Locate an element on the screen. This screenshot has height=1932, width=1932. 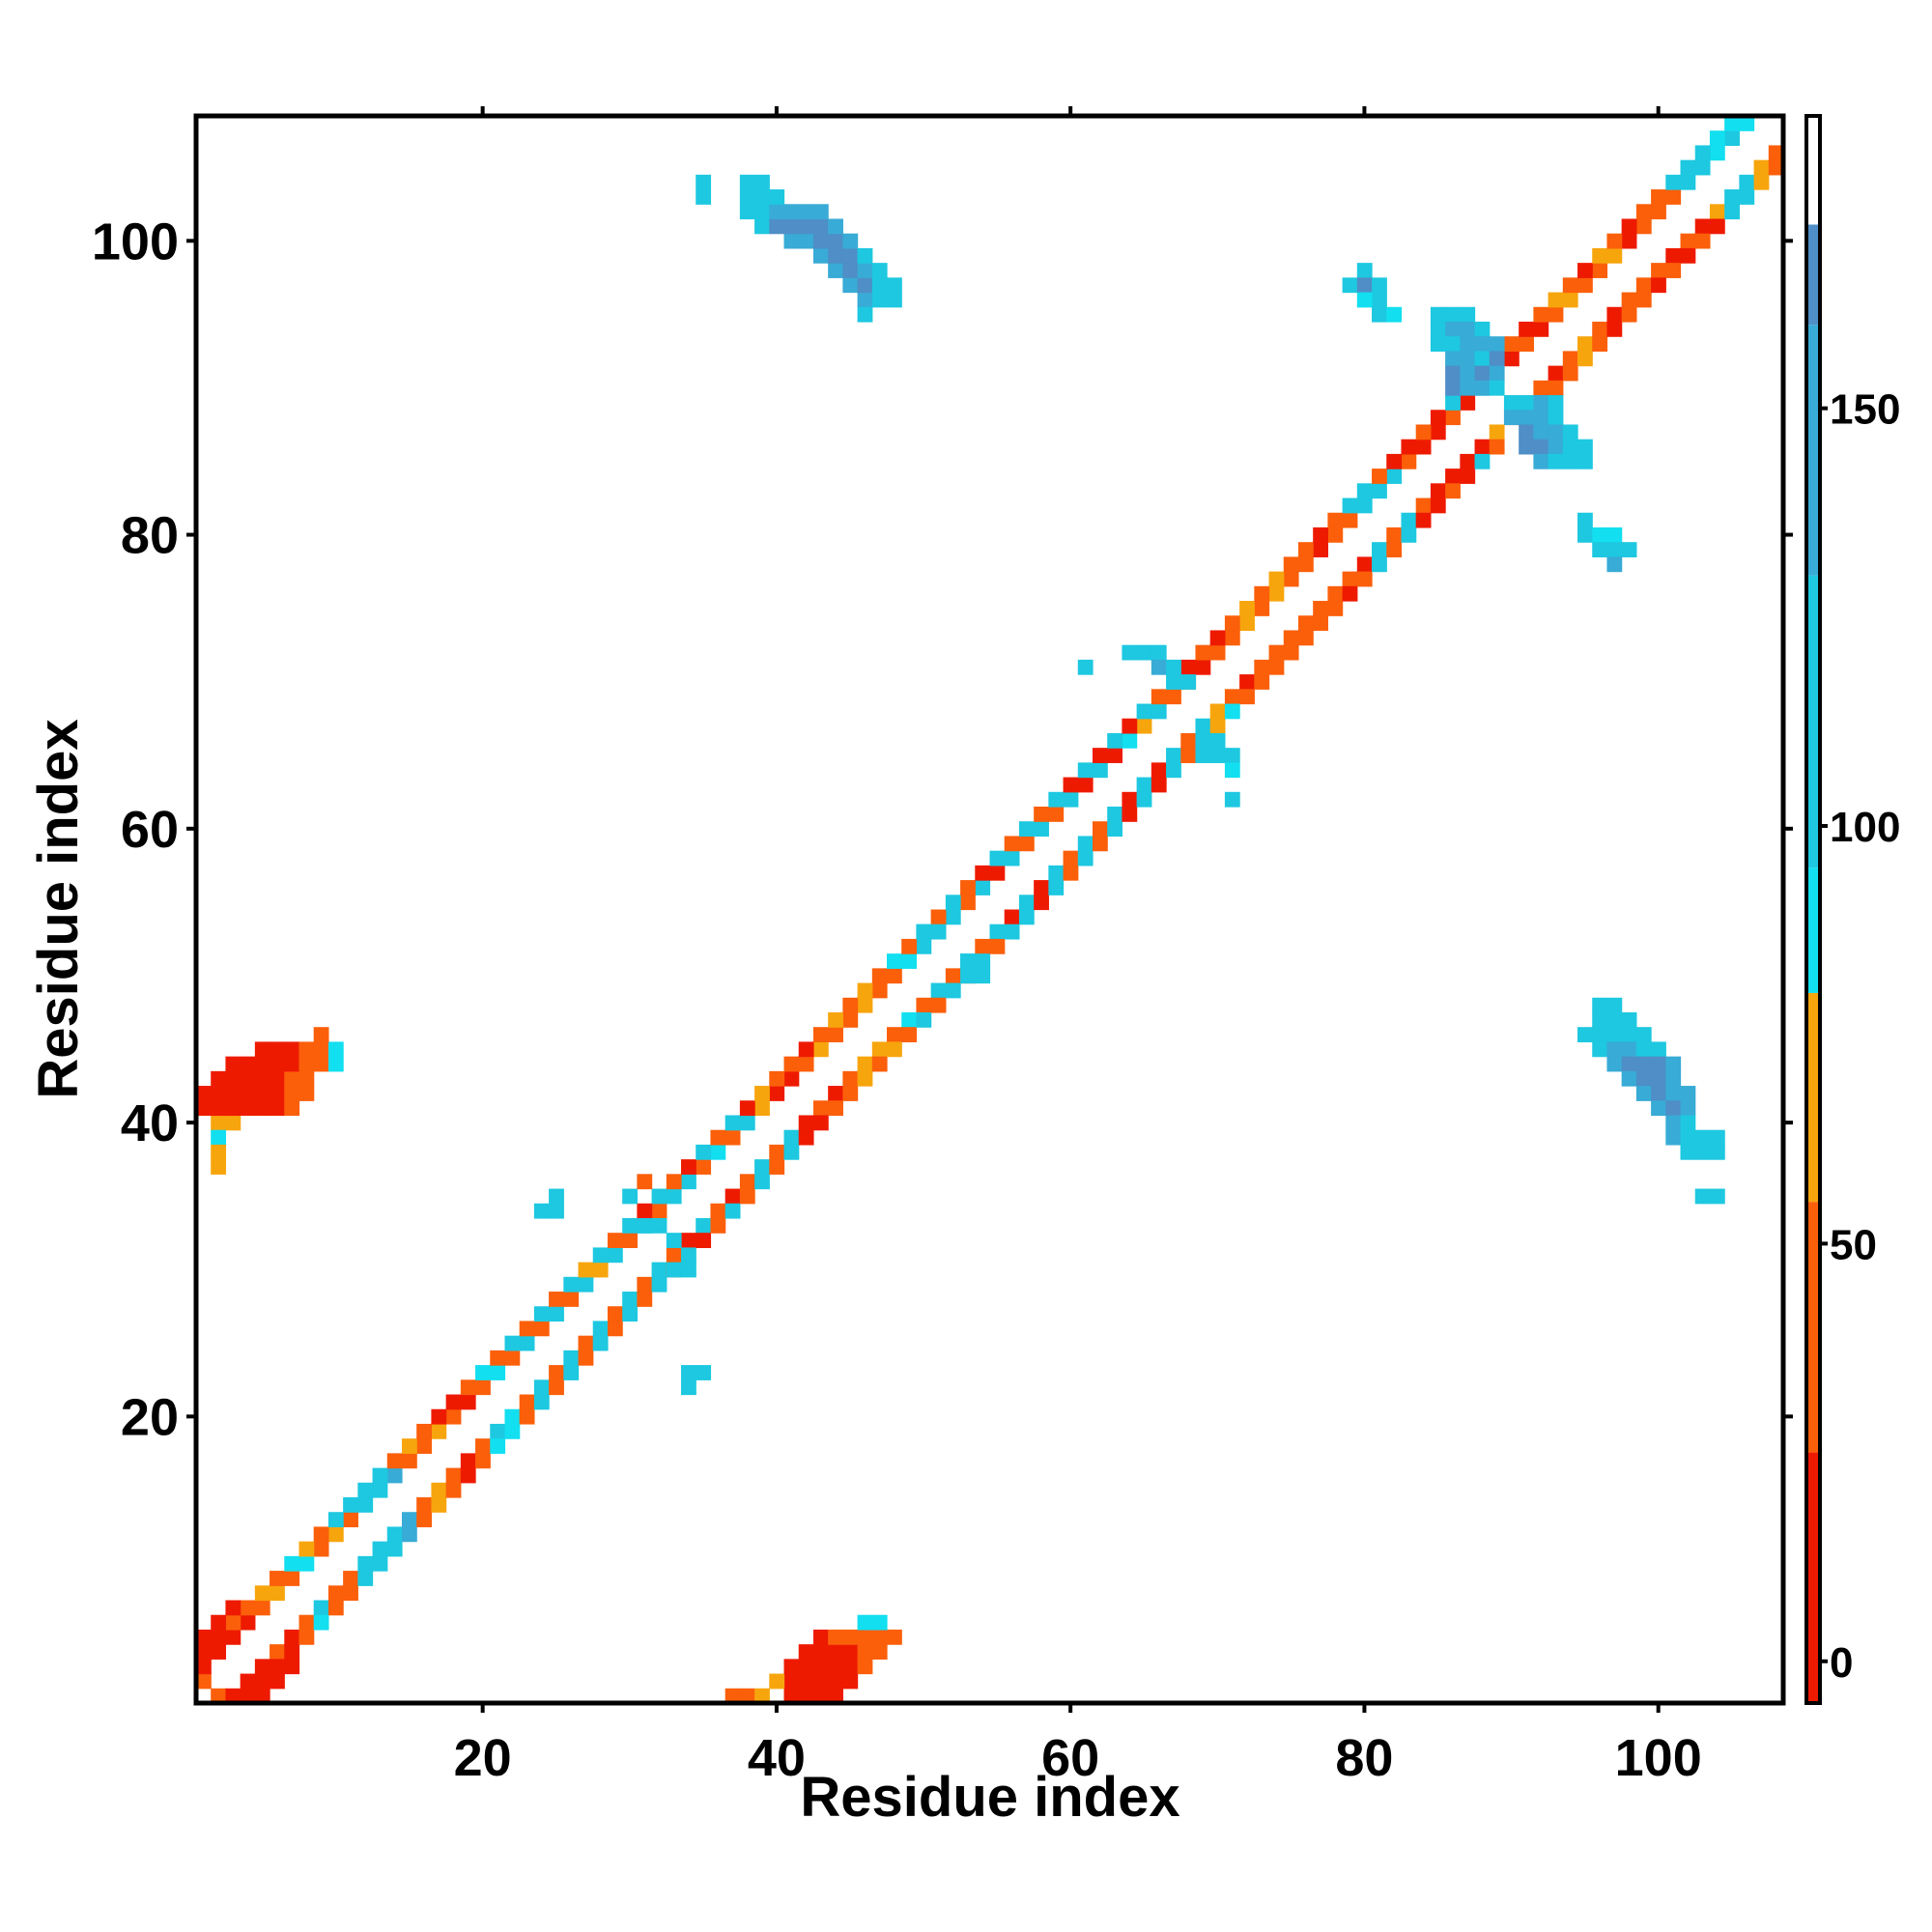
x-axis-title: Residue index is located at coordinates (989, 1797).